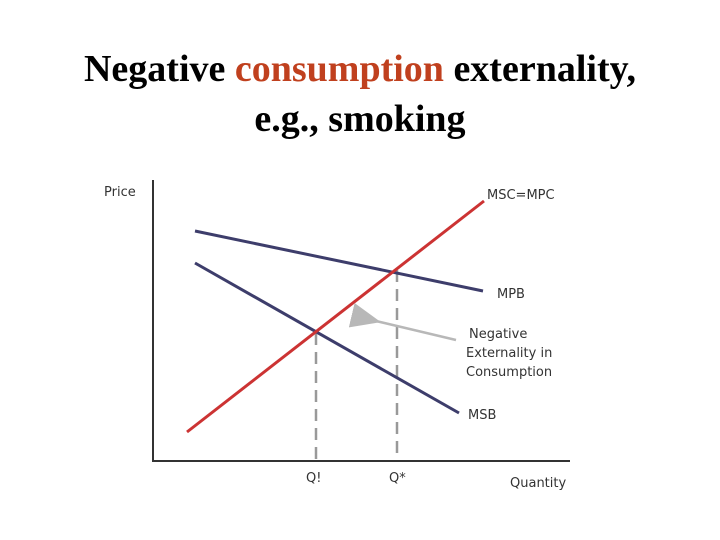 The image size is (720, 540). What do you see at coordinates (339, 261) in the screenshot?
I see `mpb-curve` at bounding box center [339, 261].